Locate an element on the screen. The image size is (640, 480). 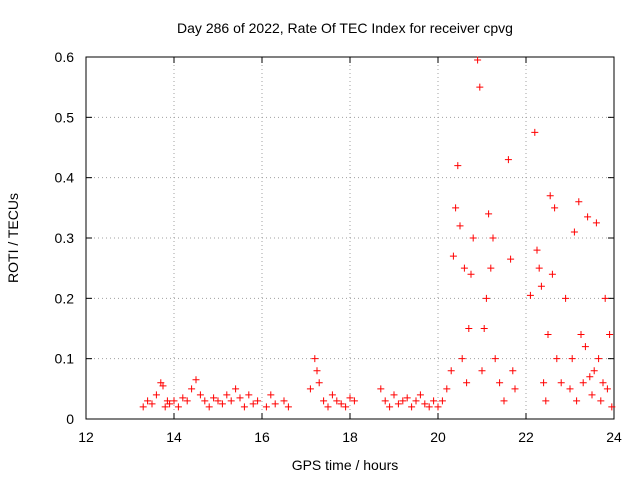
x-tick-label: 16 is located at coordinates (262, 437).